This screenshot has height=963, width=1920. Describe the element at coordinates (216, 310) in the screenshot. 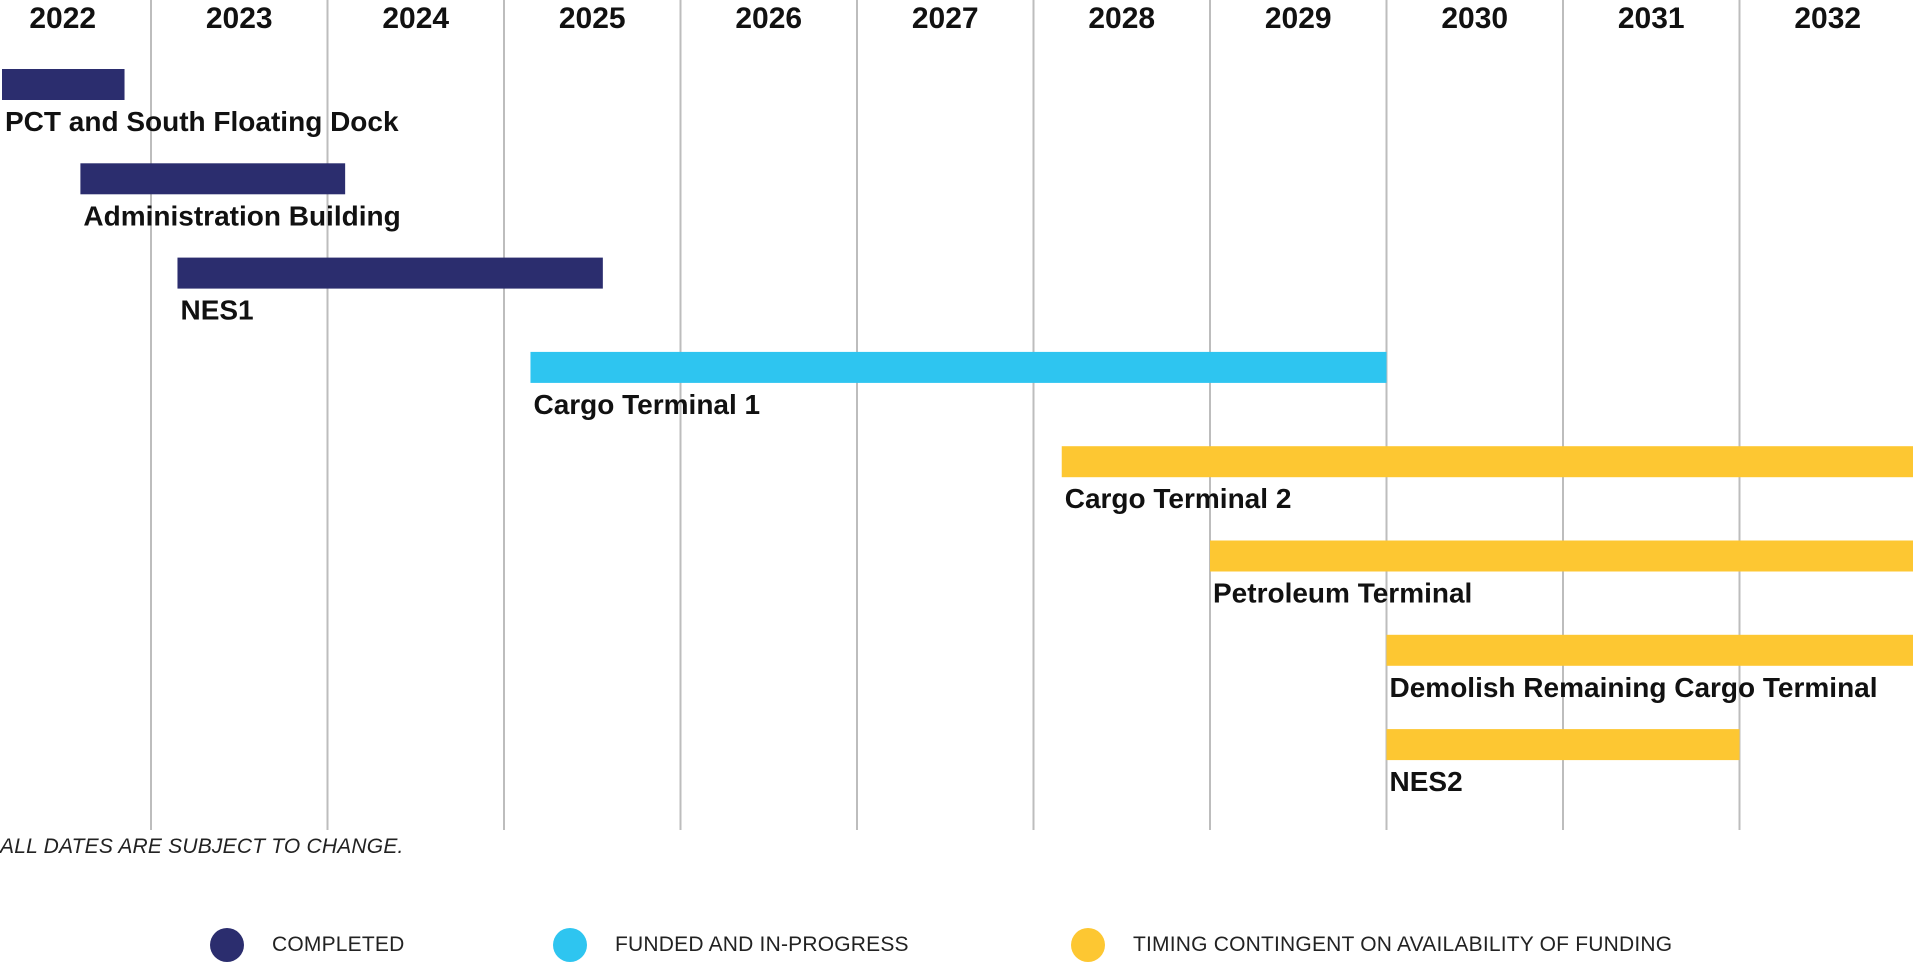

I see `task-label: NES1` at that location.